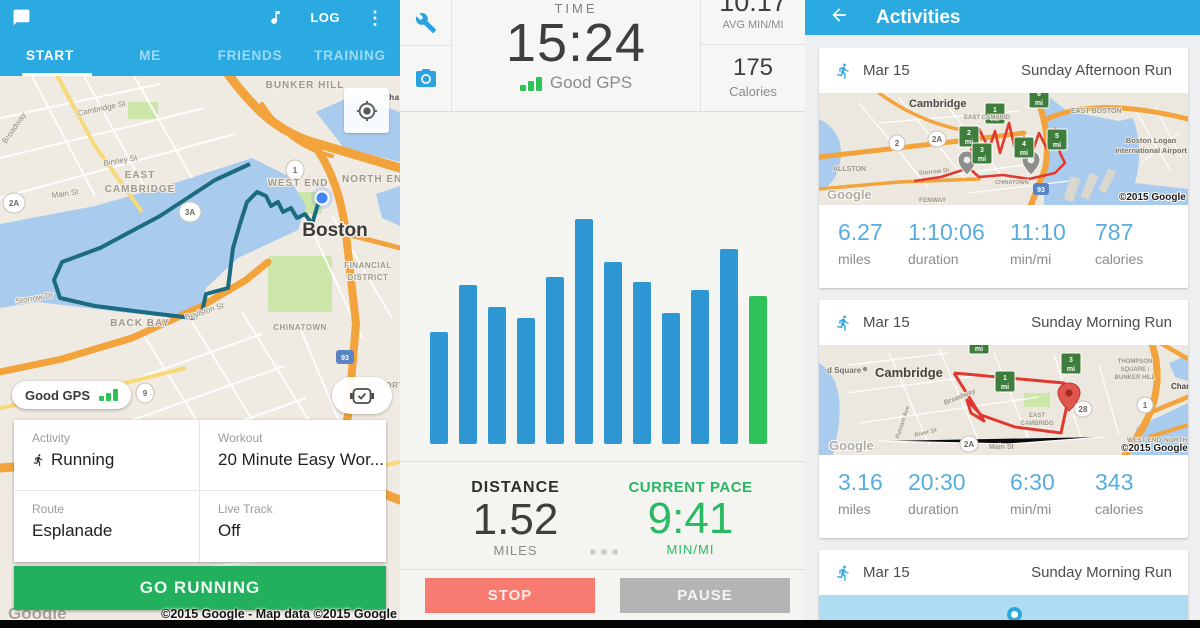 This screenshot has width=1200, height=628. What do you see at coordinates (937, 493) in the screenshot?
I see `stat-duration: 20:30 duration` at bounding box center [937, 493].